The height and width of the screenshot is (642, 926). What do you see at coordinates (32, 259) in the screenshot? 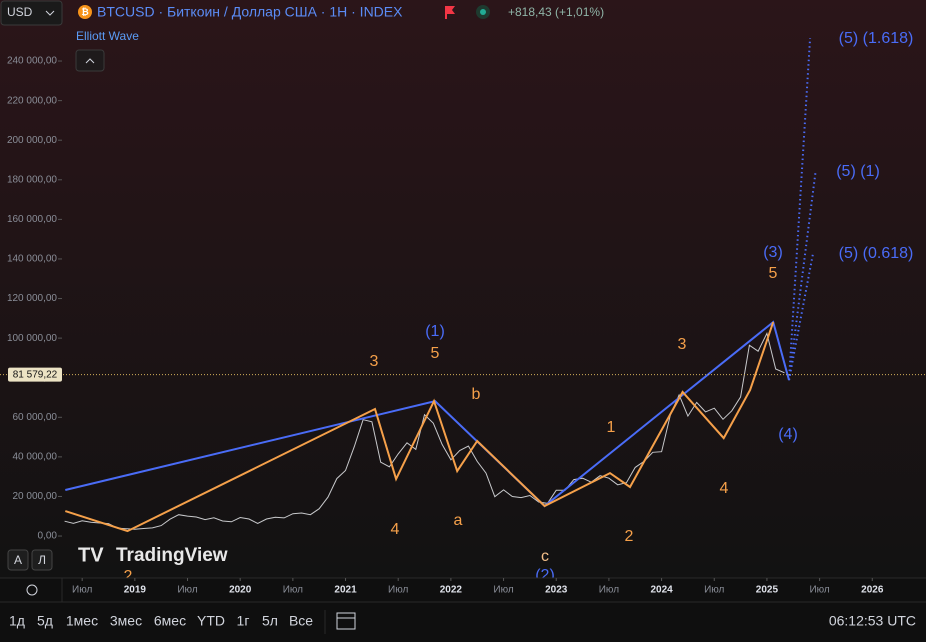
I see `y-tick-label: 140 000,00` at bounding box center [32, 259].